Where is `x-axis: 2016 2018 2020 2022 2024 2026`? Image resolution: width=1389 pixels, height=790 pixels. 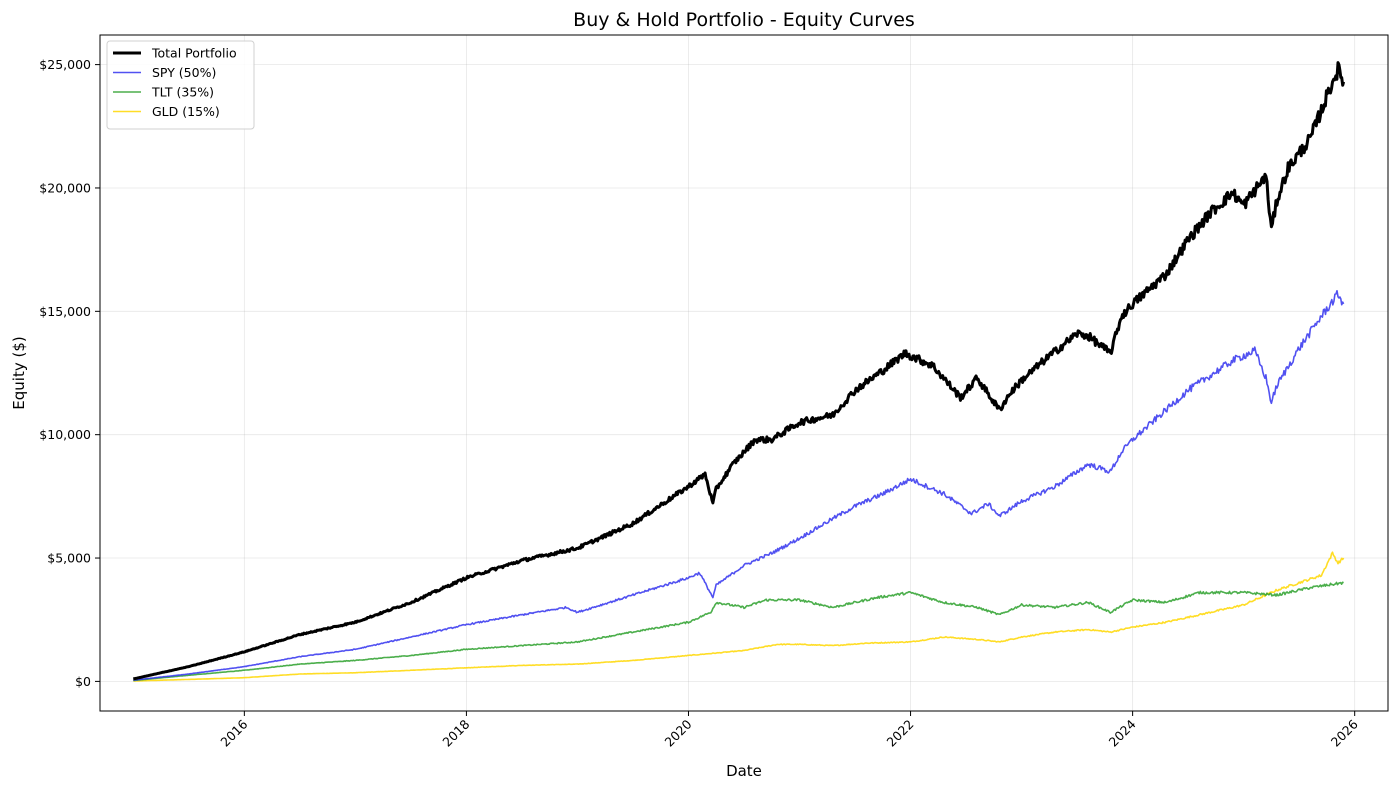
x-axis: 2016 2018 2020 2022 2024 2026 is located at coordinates (789, 730).